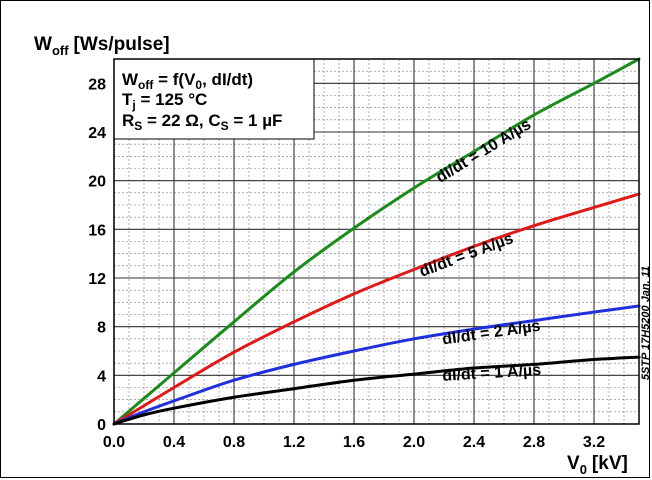  I want to click on cond1-sub2: 0, so click(198, 85).